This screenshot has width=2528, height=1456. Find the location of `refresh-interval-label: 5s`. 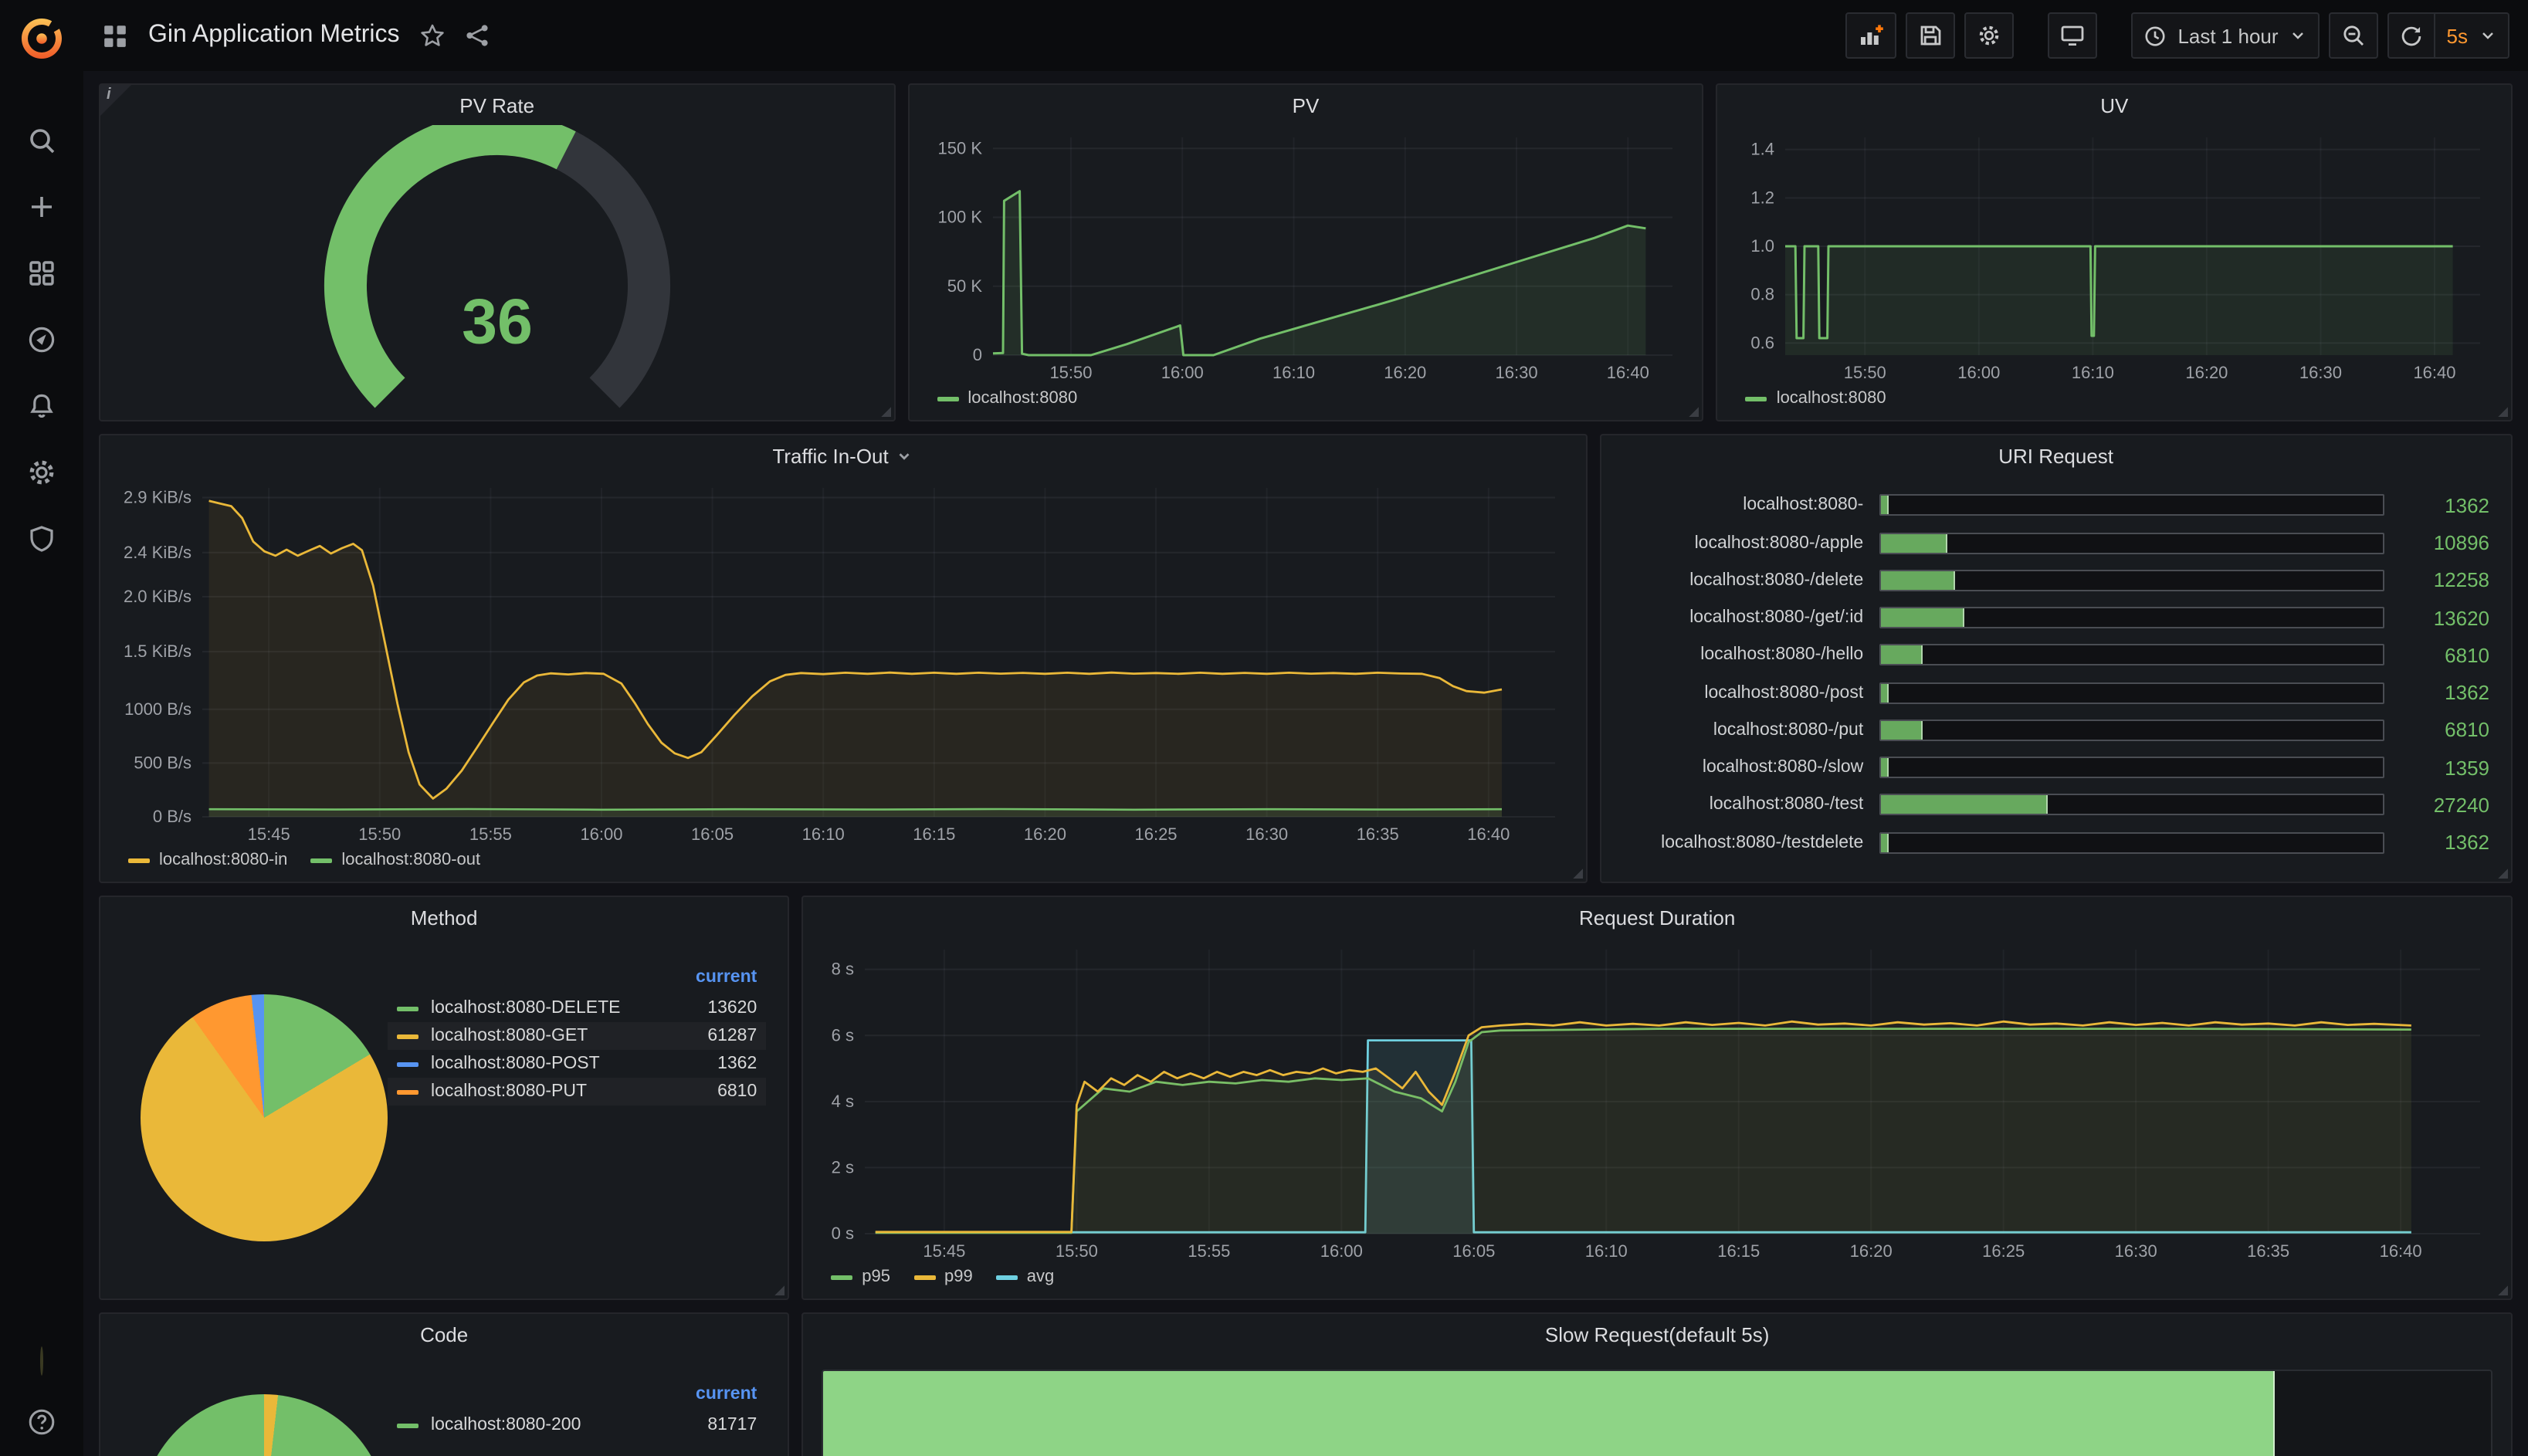

refresh-interval-label: 5s is located at coordinates (2457, 35).